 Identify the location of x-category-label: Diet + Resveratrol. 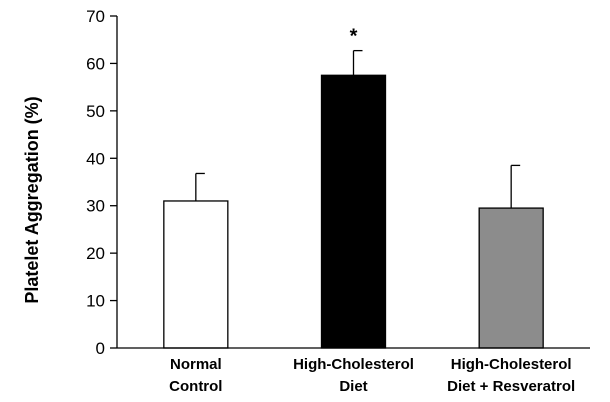
(511, 386).